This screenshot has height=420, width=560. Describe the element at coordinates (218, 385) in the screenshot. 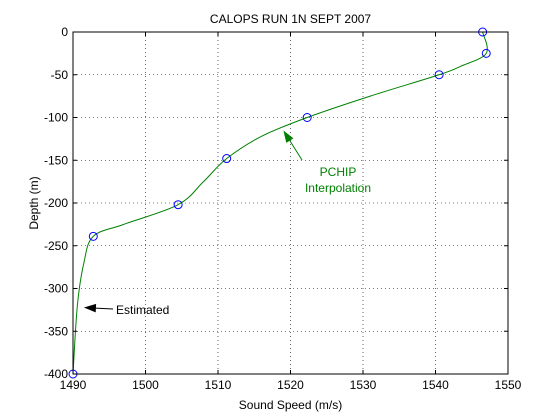

I see `x-tick-label: 1510` at that location.